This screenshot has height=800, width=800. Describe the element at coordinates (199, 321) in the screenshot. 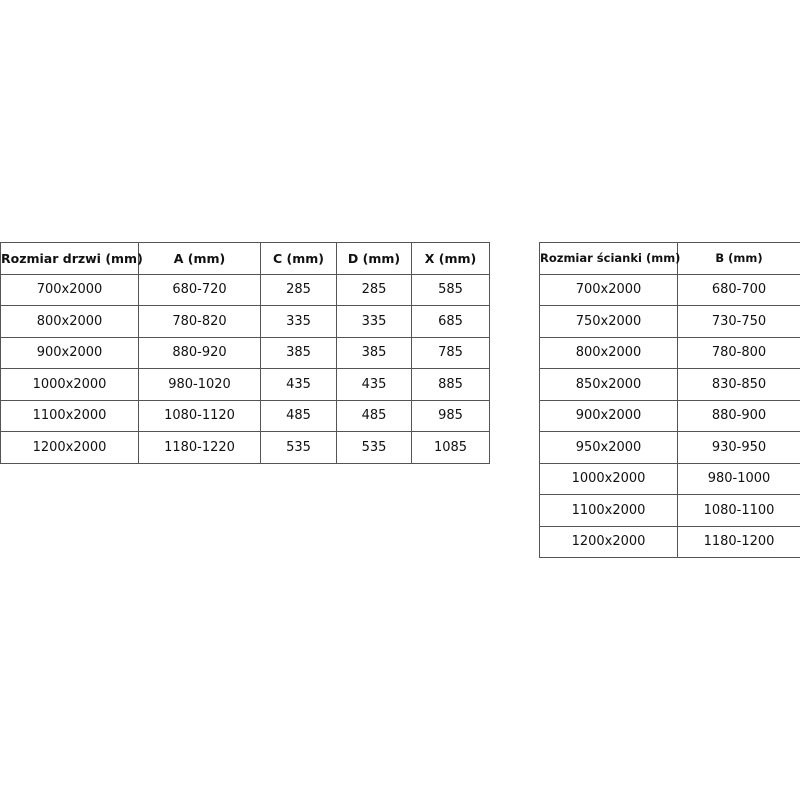

I see `table-cell: 780-820` at that location.